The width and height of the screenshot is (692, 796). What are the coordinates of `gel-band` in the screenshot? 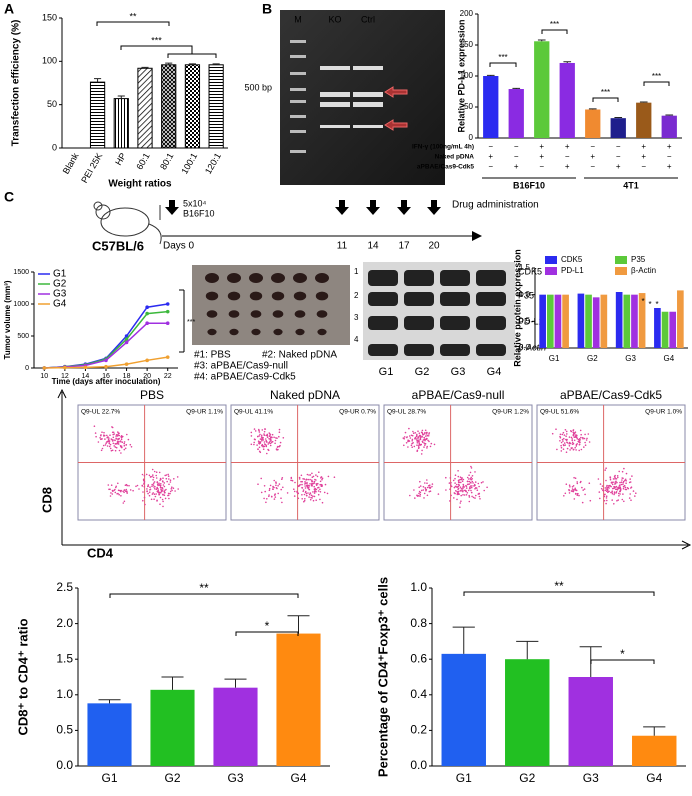 It's located at (368, 68).